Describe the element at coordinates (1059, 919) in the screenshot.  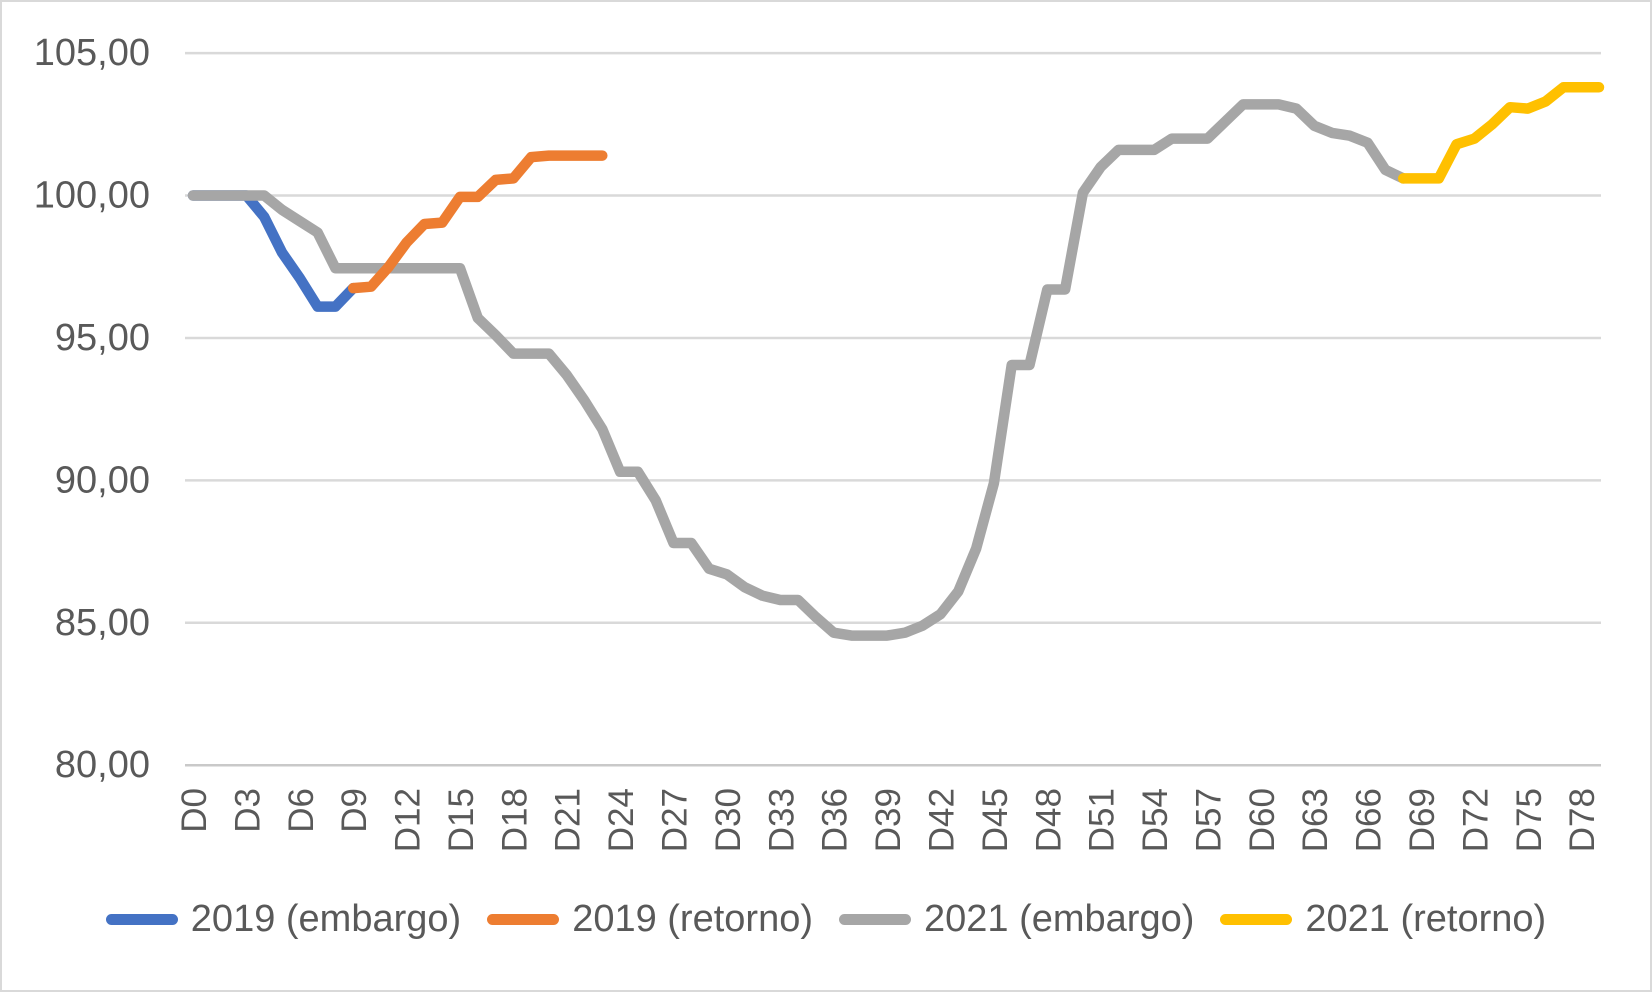
I see `legend-label: 2021 (embargo)` at that location.